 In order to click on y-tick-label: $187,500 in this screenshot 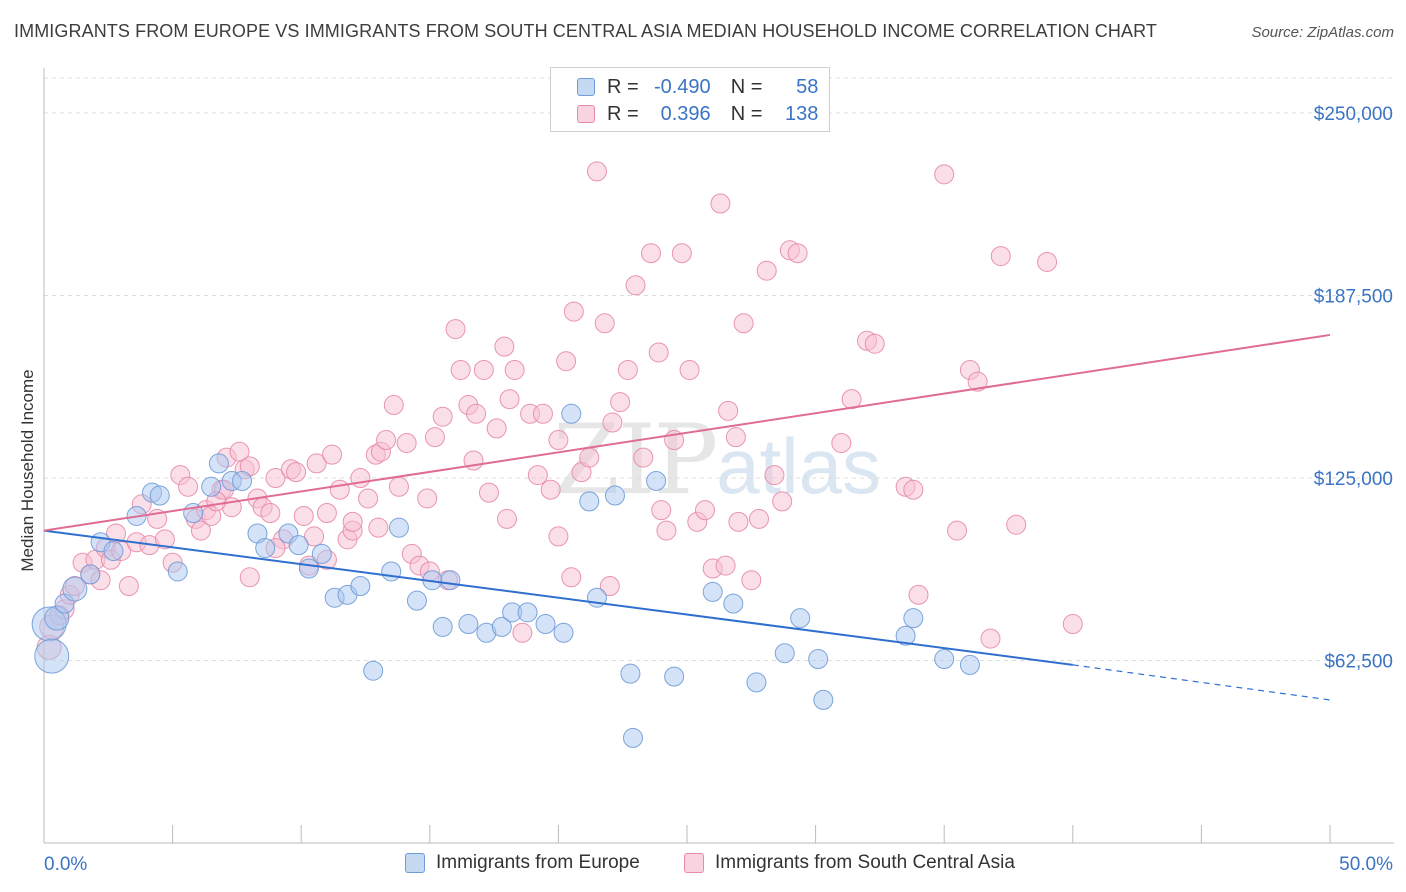, I will do `click(1353, 297)`.